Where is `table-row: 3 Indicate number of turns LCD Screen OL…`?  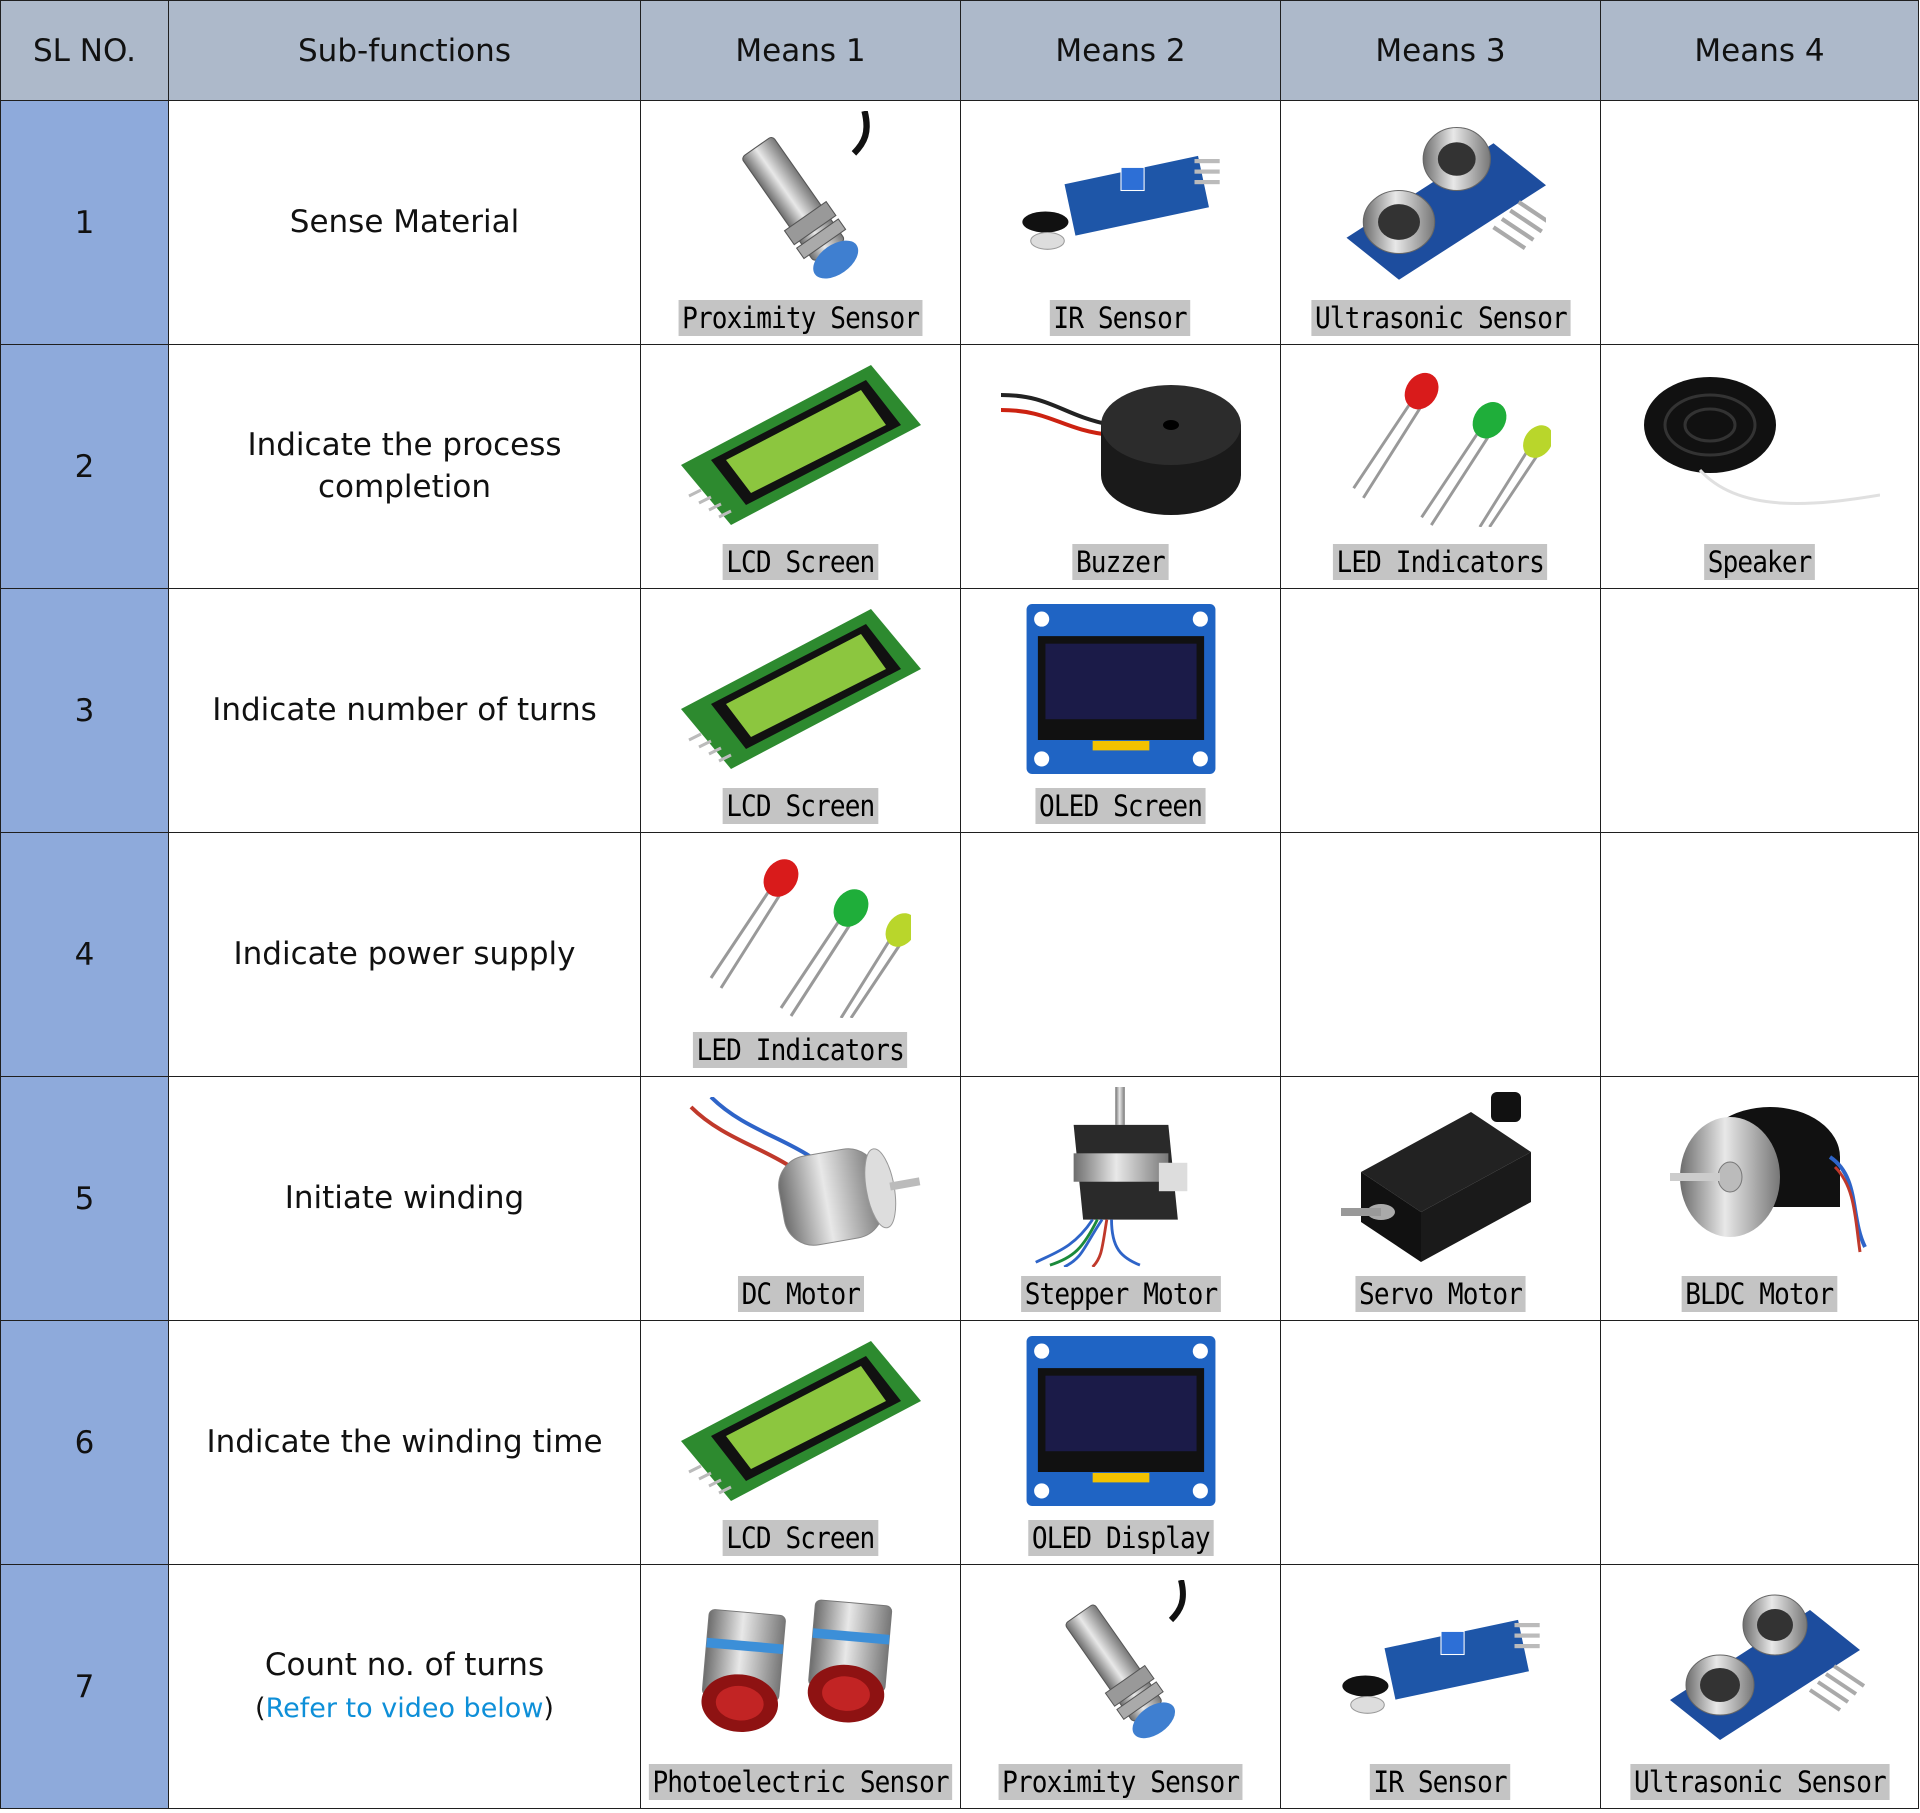 table-row: 3 Indicate number of turns LCD Screen OL… is located at coordinates (959, 710).